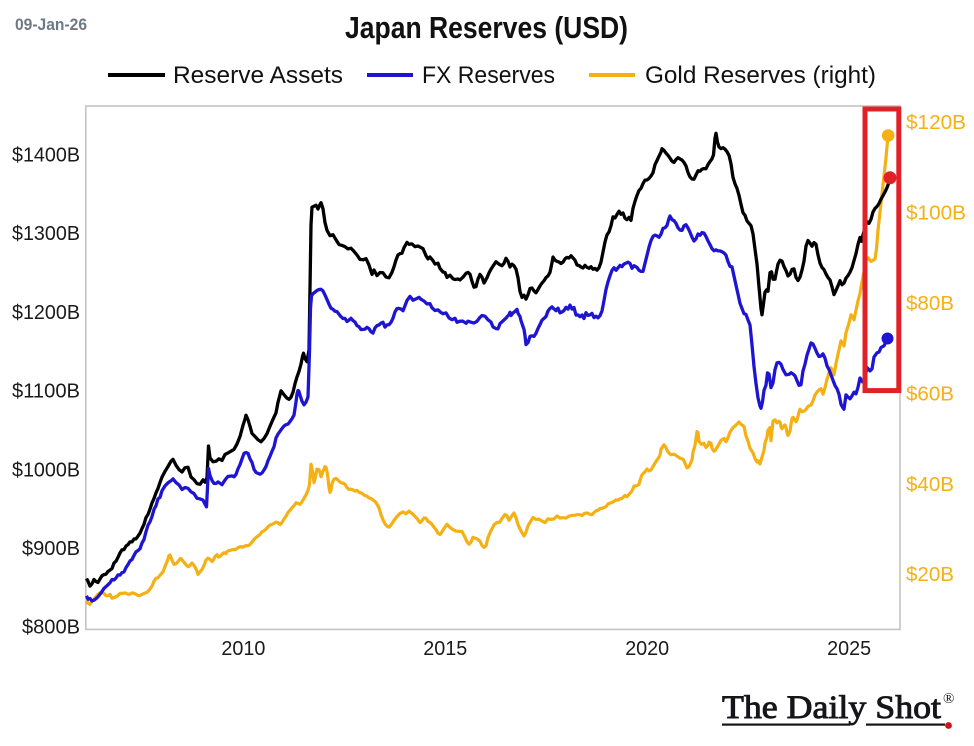 The height and width of the screenshot is (746, 974). What do you see at coordinates (930, 304) in the screenshot?
I see `svg-text: $80B` at bounding box center [930, 304].